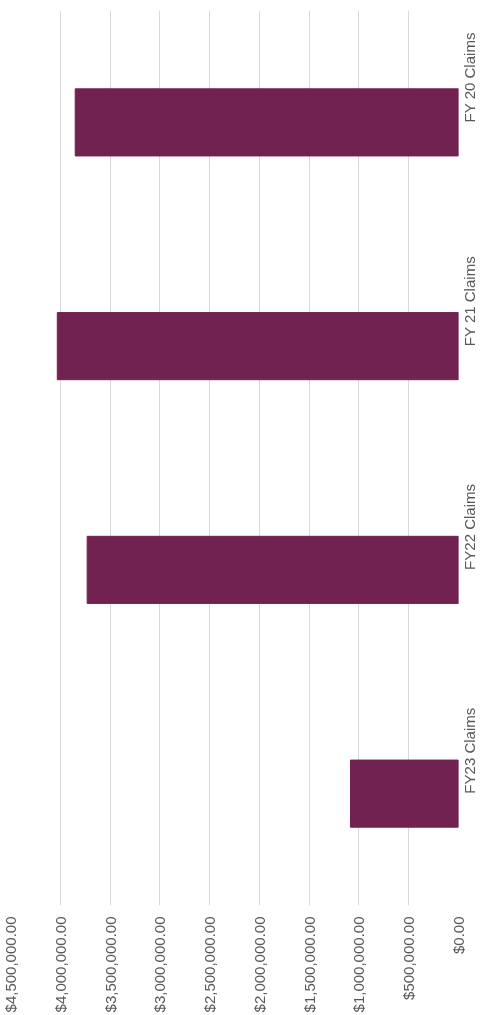 Image resolution: width=489 pixels, height=1015 pixels. What do you see at coordinates (210, 964) in the screenshot?
I see `x-tick-label: $2,500,000.00` at bounding box center [210, 964].